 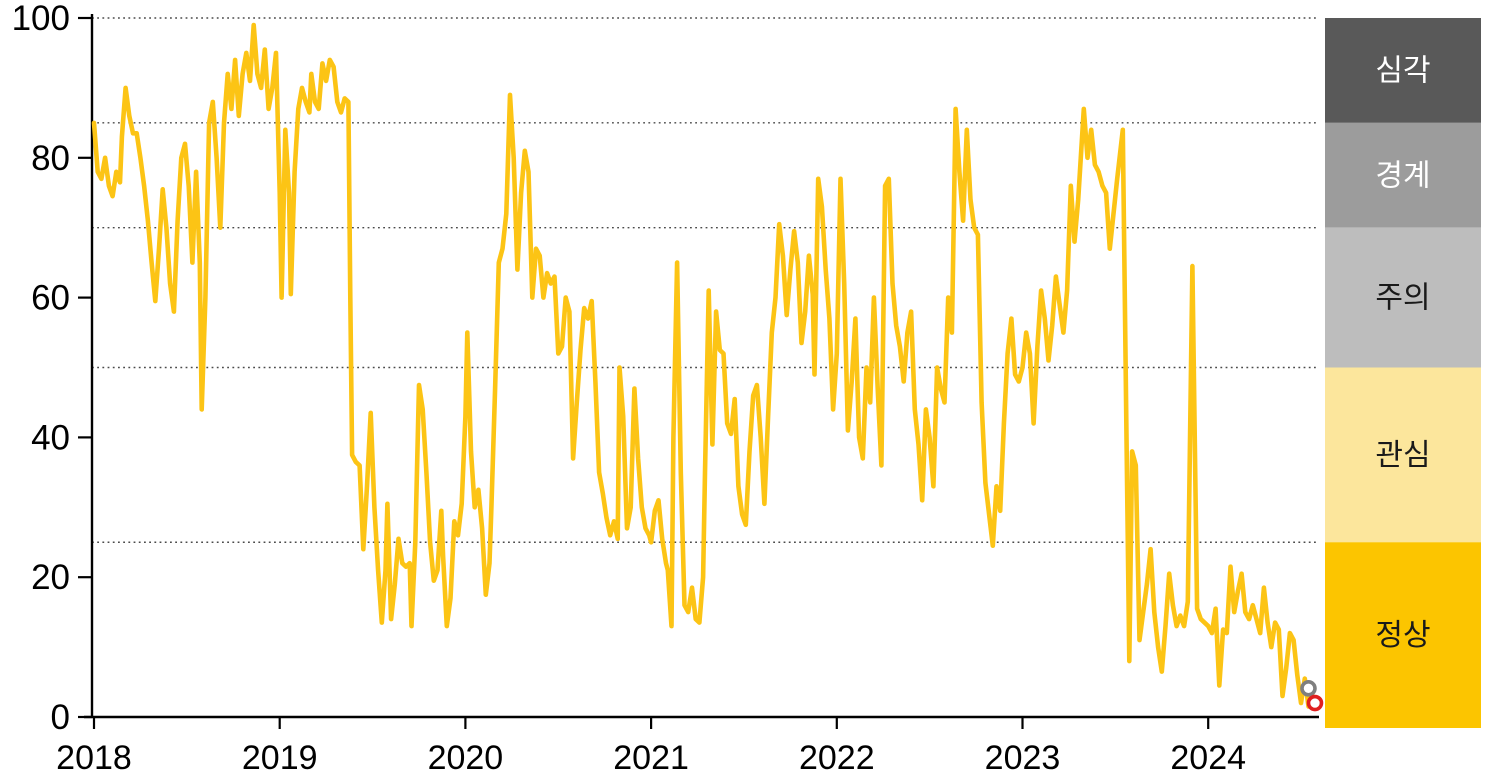 I want to click on x-tick-label-2021: 2021, so click(x=651, y=758).